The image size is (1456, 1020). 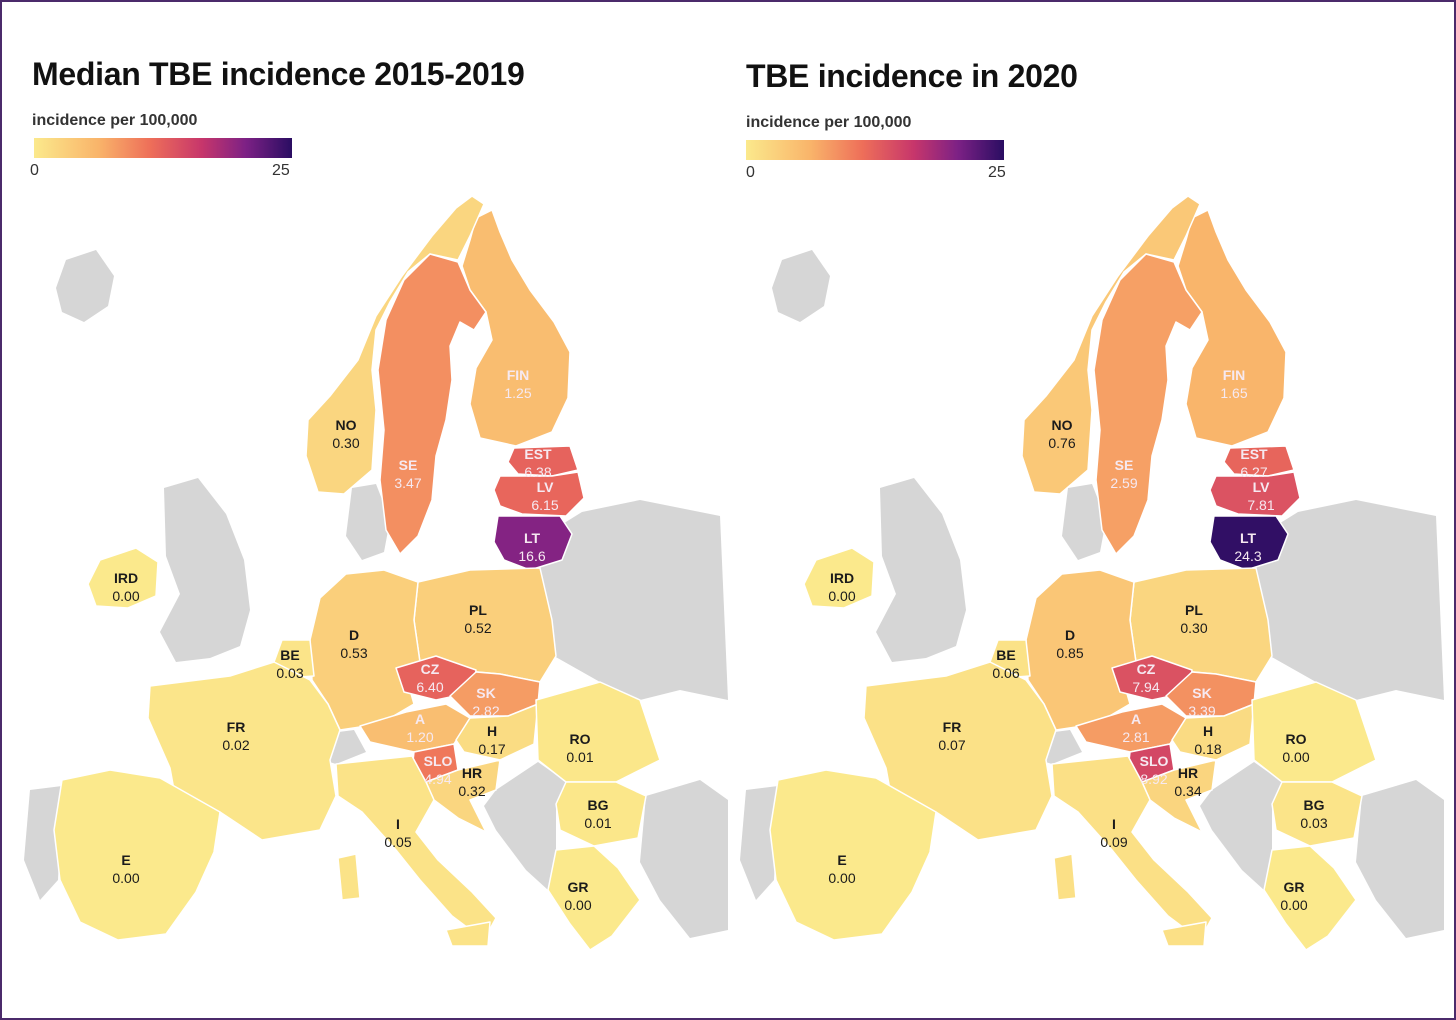 What do you see at coordinates (1248, 538) in the screenshot?
I see `country-code: LT` at bounding box center [1248, 538].